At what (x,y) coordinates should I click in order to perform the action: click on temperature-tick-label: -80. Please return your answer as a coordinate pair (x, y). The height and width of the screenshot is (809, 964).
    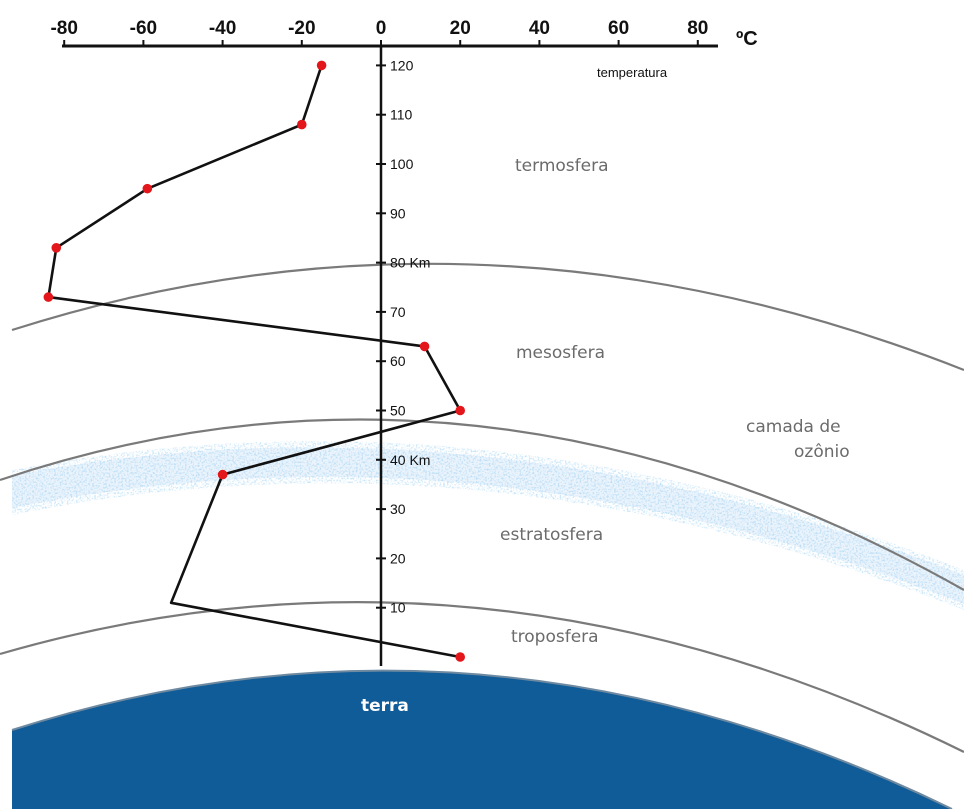
    Looking at the image, I should click on (63, 28).